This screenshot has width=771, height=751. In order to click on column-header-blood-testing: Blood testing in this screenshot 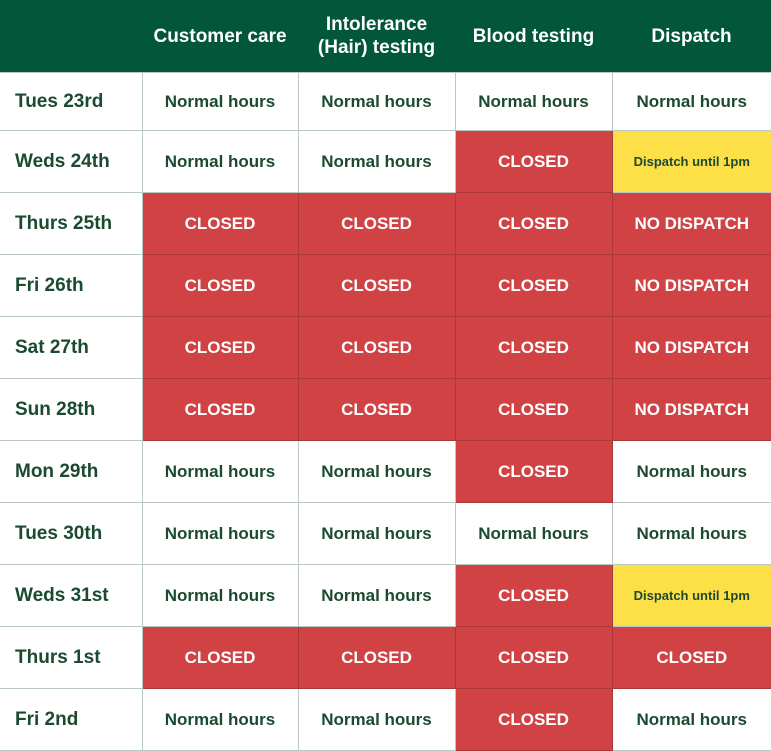, I will do `click(533, 36)`.